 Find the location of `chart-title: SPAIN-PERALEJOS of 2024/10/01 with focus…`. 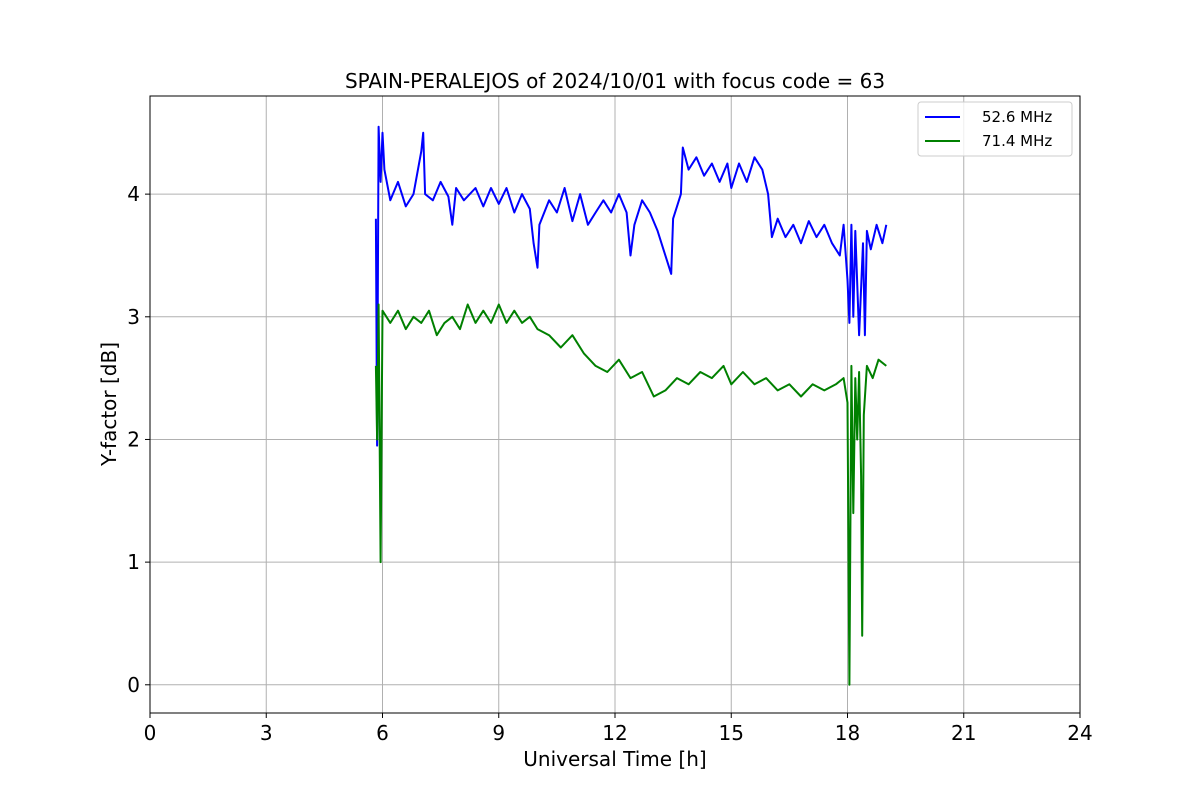

chart-title: SPAIN-PERALEJOS of 2024/10/01 with focus… is located at coordinates (615, 81).